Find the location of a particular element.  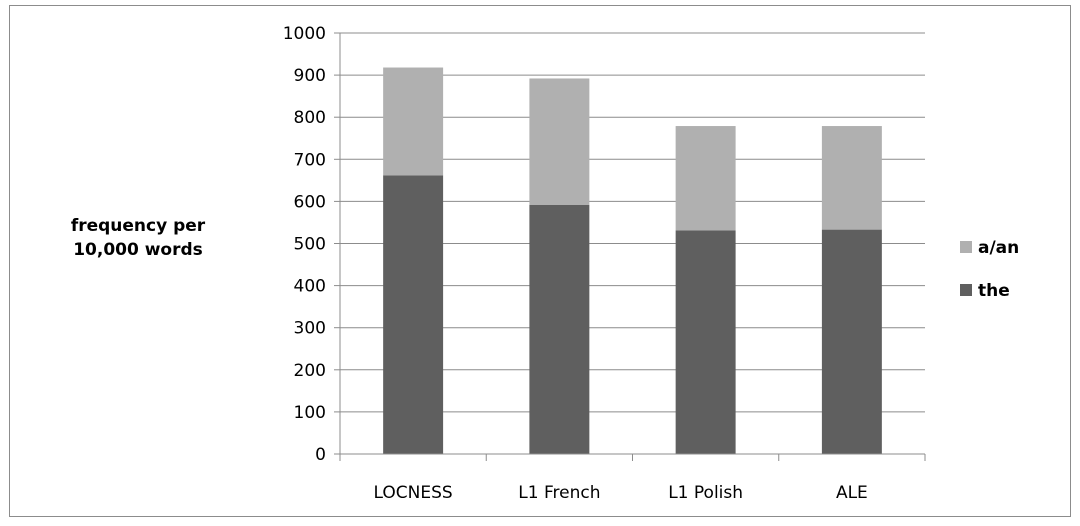

x-tick-label: LOCNESS is located at coordinates (413, 493).